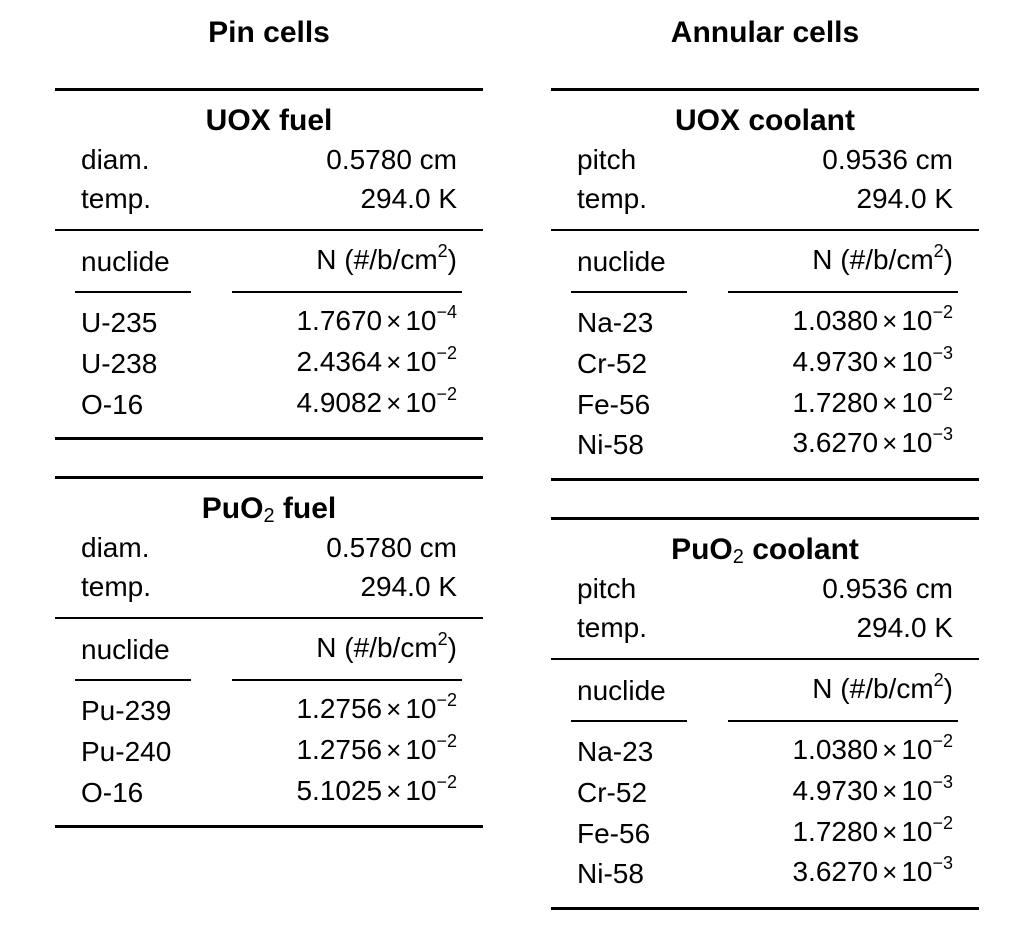  What do you see at coordinates (339, 361) in the screenshot?
I see `mantissa: 2.4364` at bounding box center [339, 361].